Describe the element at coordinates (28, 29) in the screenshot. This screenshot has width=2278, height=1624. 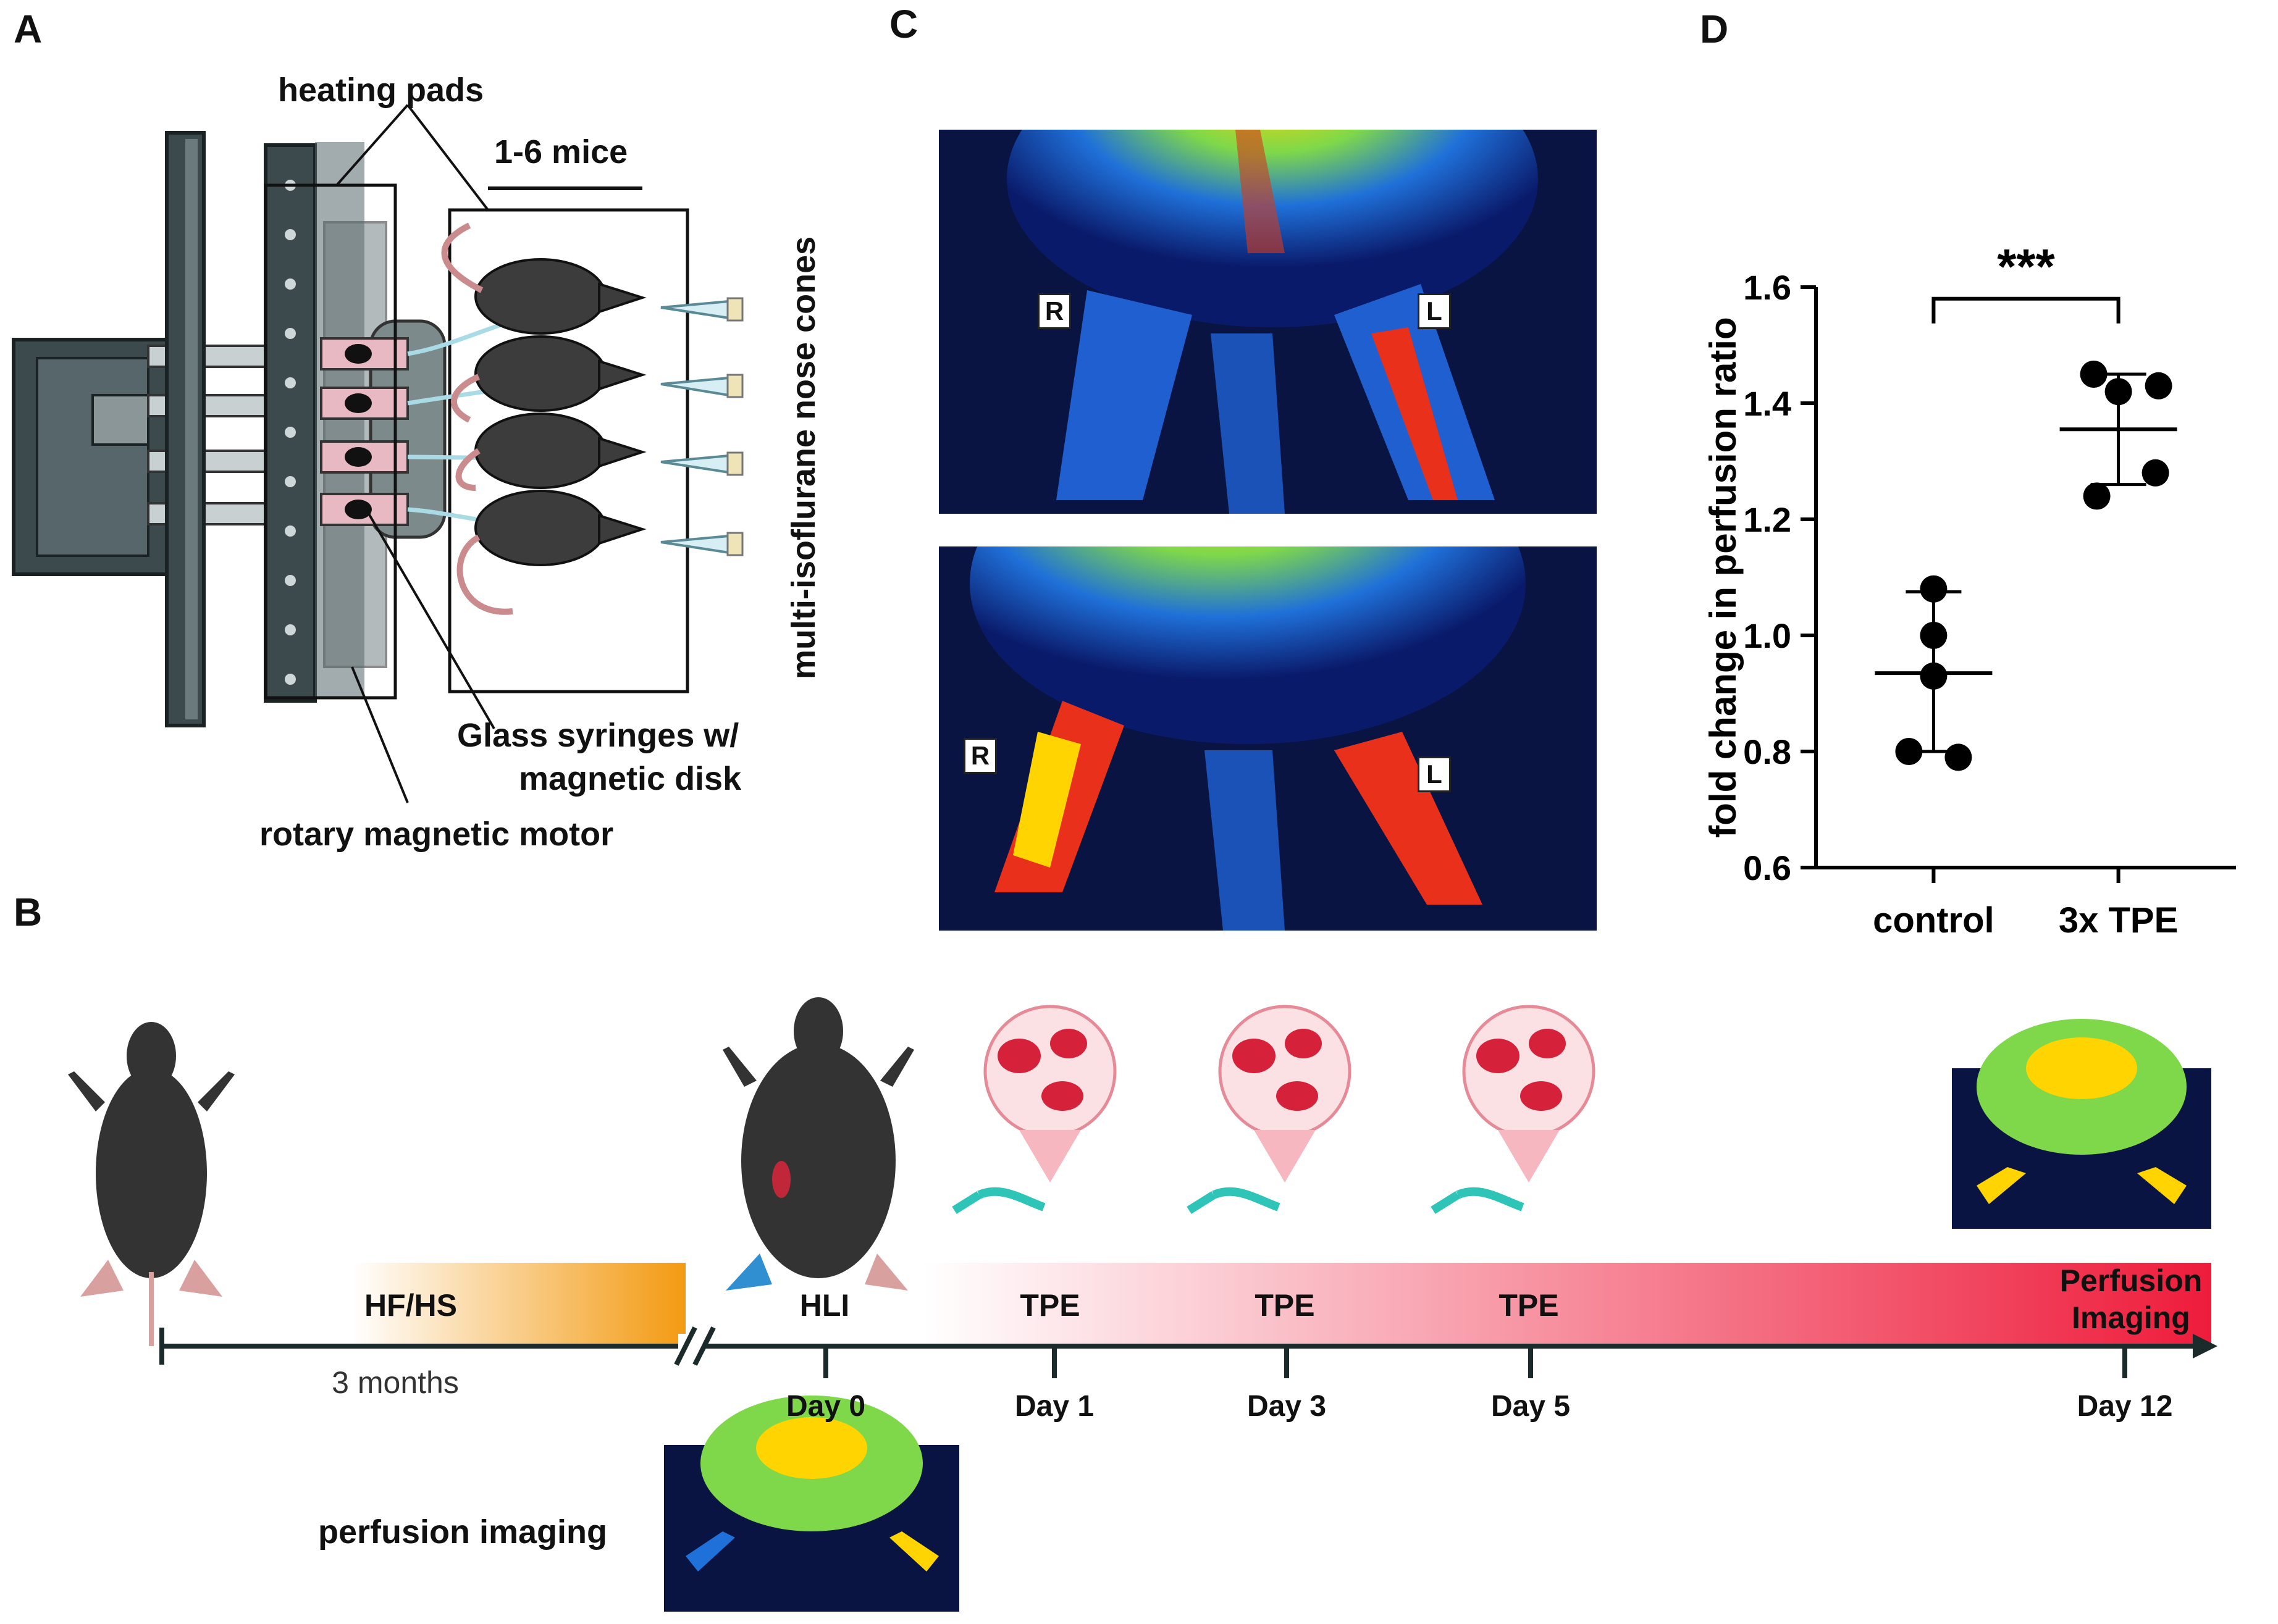
I see `panel-letter-a: A` at that location.